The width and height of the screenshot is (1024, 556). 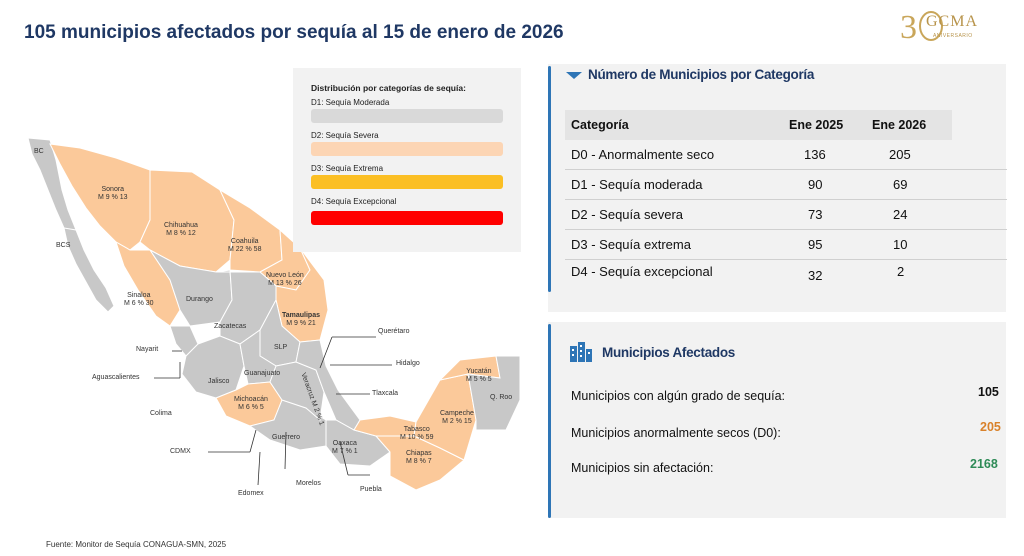 What do you see at coordinates (219, 381) in the screenshot?
I see `map-label-jalisco: Jalisco` at bounding box center [219, 381].